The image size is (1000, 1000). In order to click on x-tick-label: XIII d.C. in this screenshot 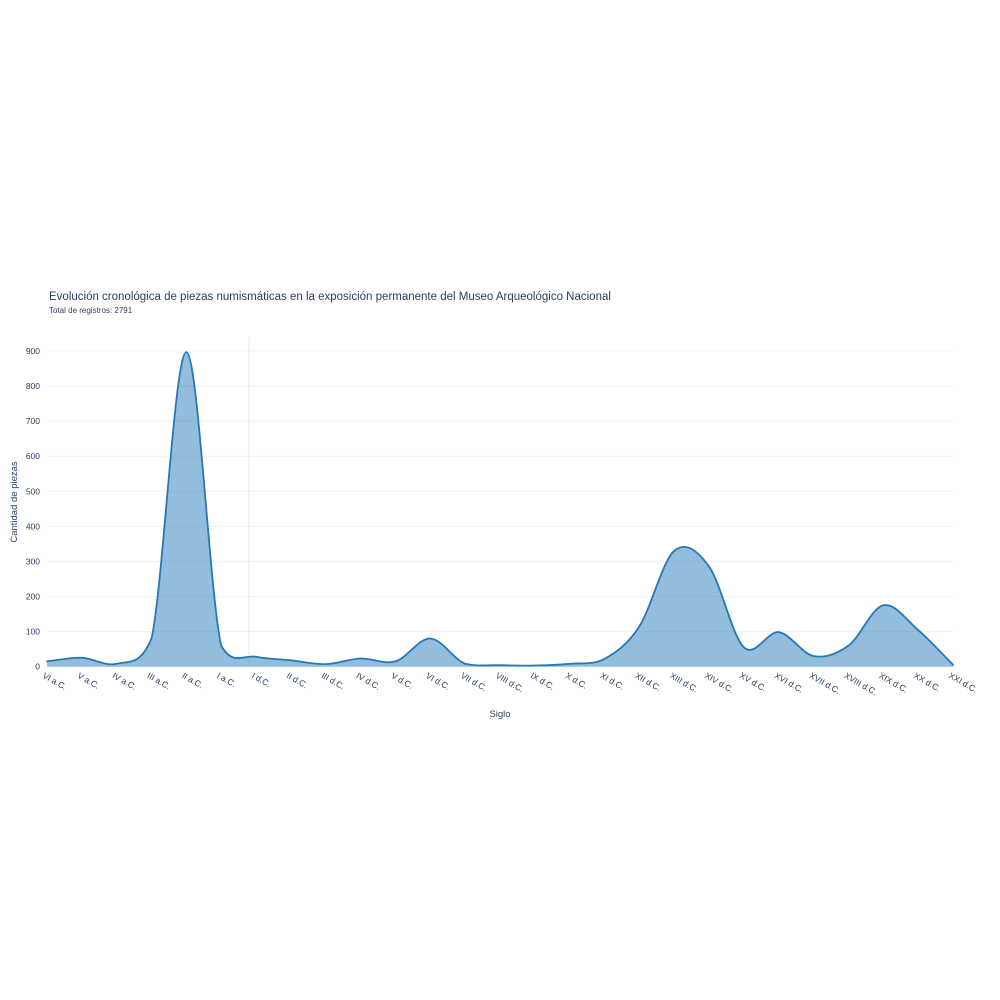, I will do `click(684, 682)`.